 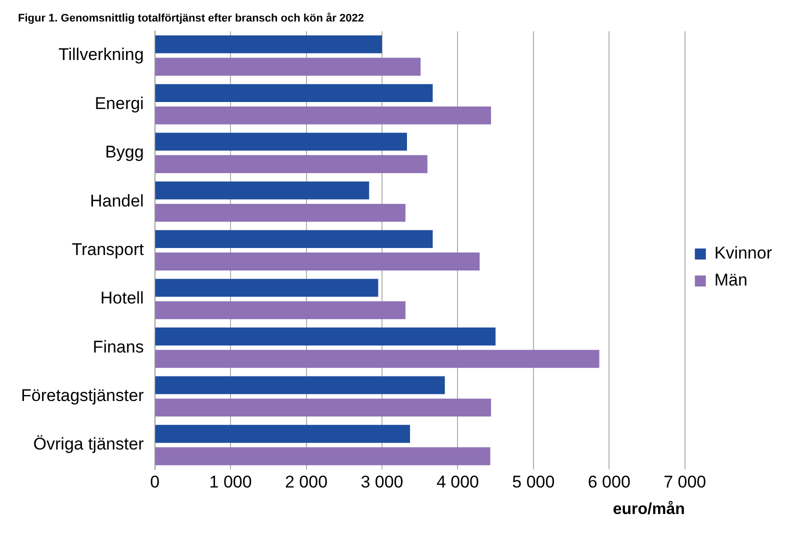 I want to click on x-tick-label: 4 000, so click(x=457, y=482).